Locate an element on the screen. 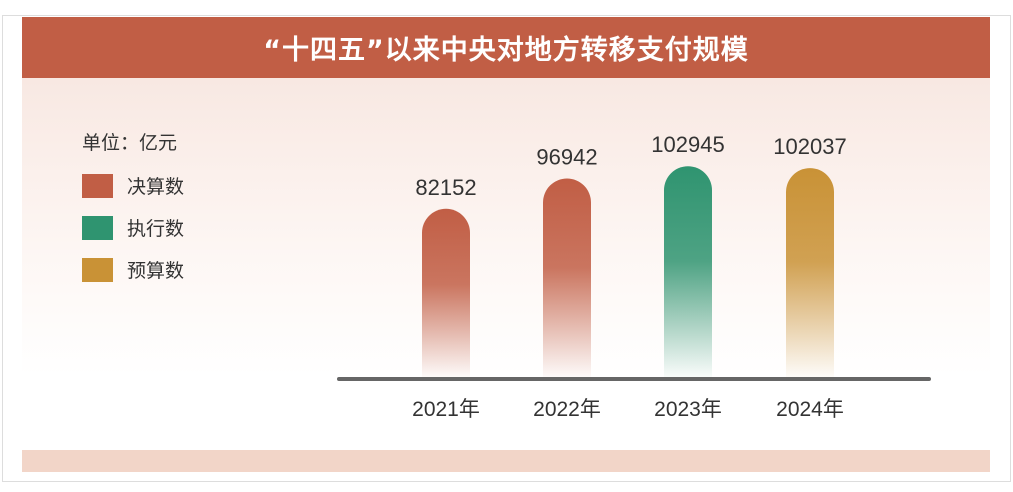 The image size is (1013, 492). unit-label: 单位：亿元 is located at coordinates (130, 143).